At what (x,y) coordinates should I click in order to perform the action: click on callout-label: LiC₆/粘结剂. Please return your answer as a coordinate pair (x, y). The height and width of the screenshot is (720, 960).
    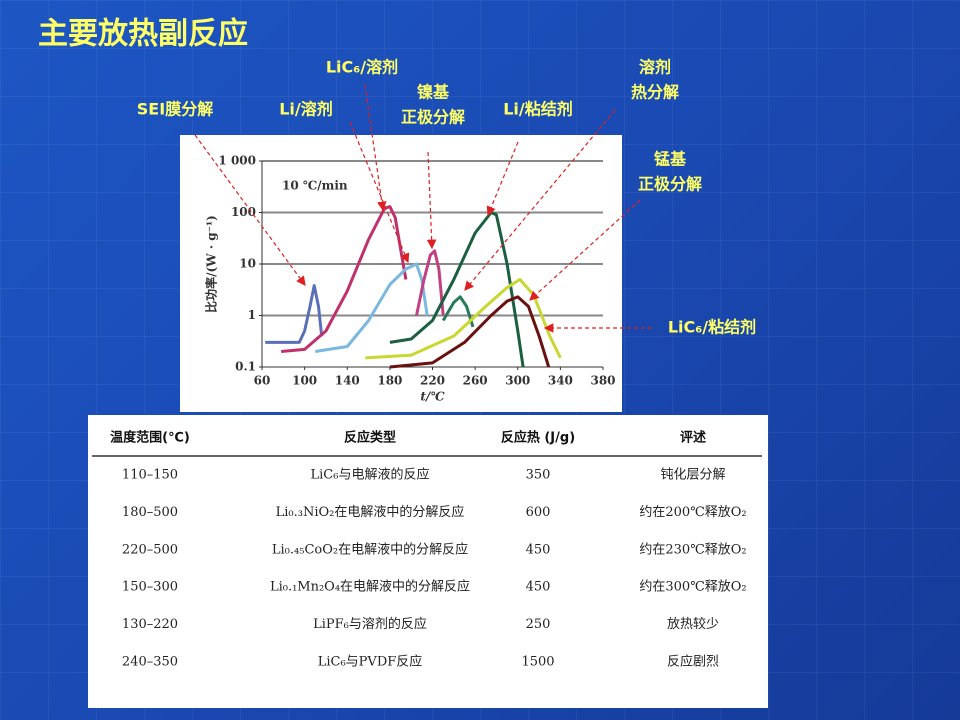
    Looking at the image, I should click on (712, 327).